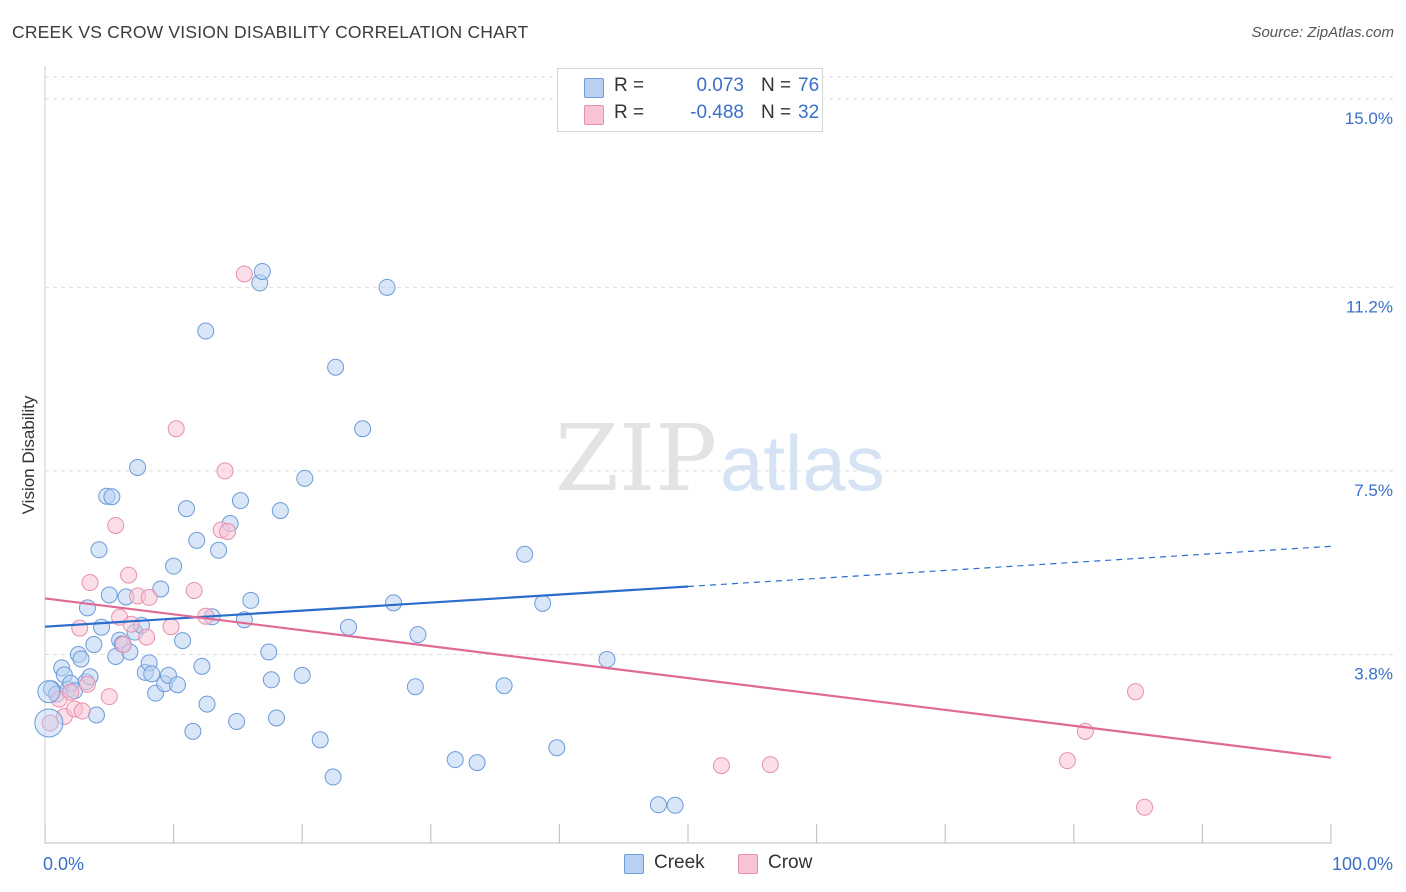 This screenshot has width=1406, height=892. I want to click on legend-r-label: R =, so click(629, 85).